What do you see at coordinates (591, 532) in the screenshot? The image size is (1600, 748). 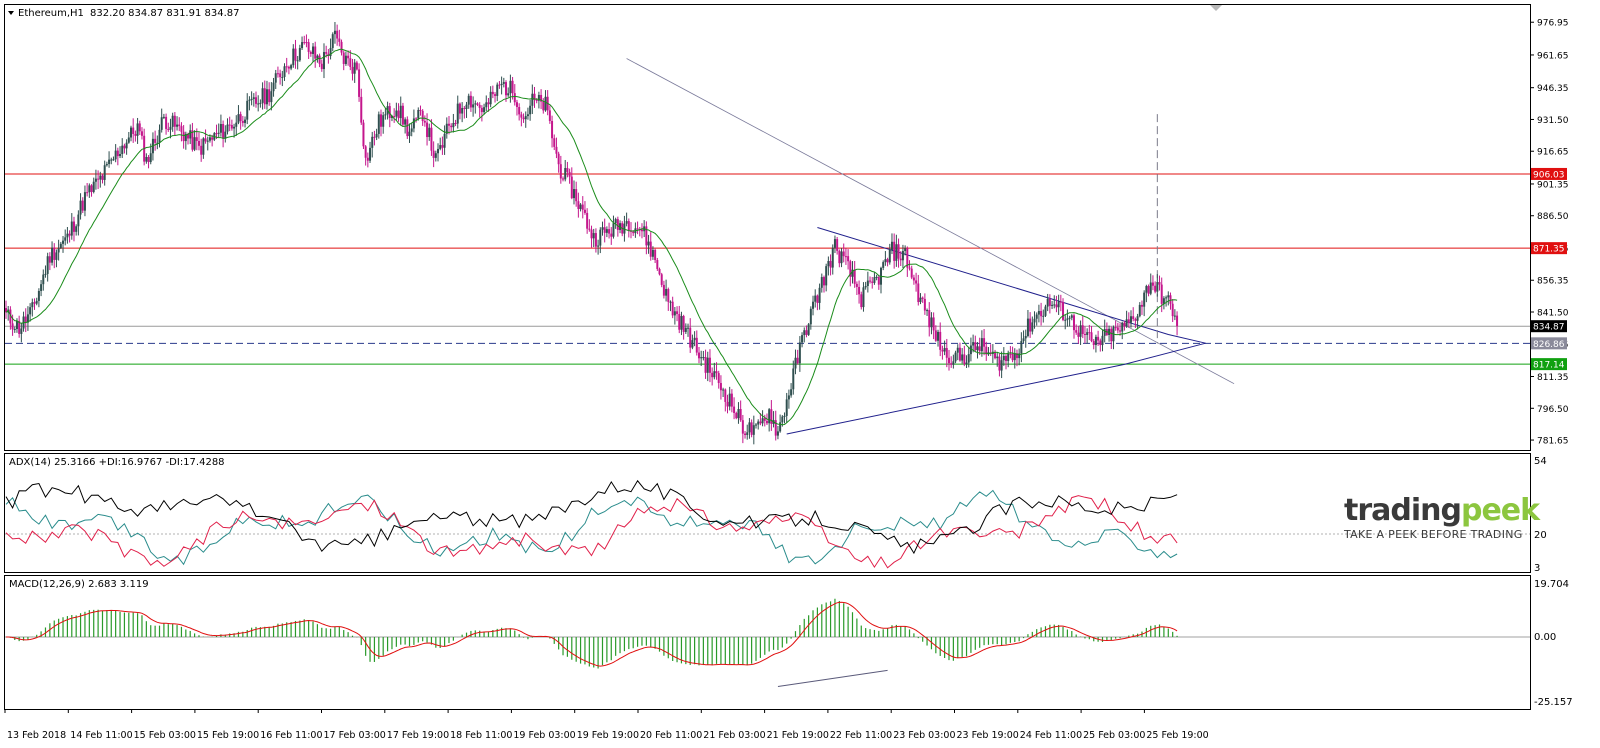 I see `minus-di-line` at bounding box center [591, 532].